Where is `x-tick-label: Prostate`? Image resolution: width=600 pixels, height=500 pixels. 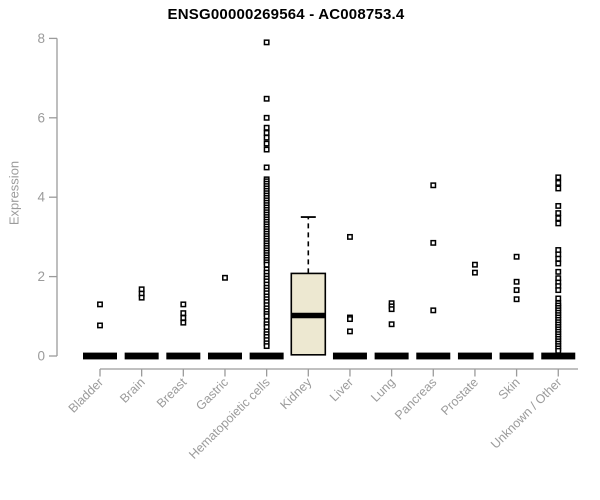
x-tick-label: Prostate is located at coordinates (459, 396).